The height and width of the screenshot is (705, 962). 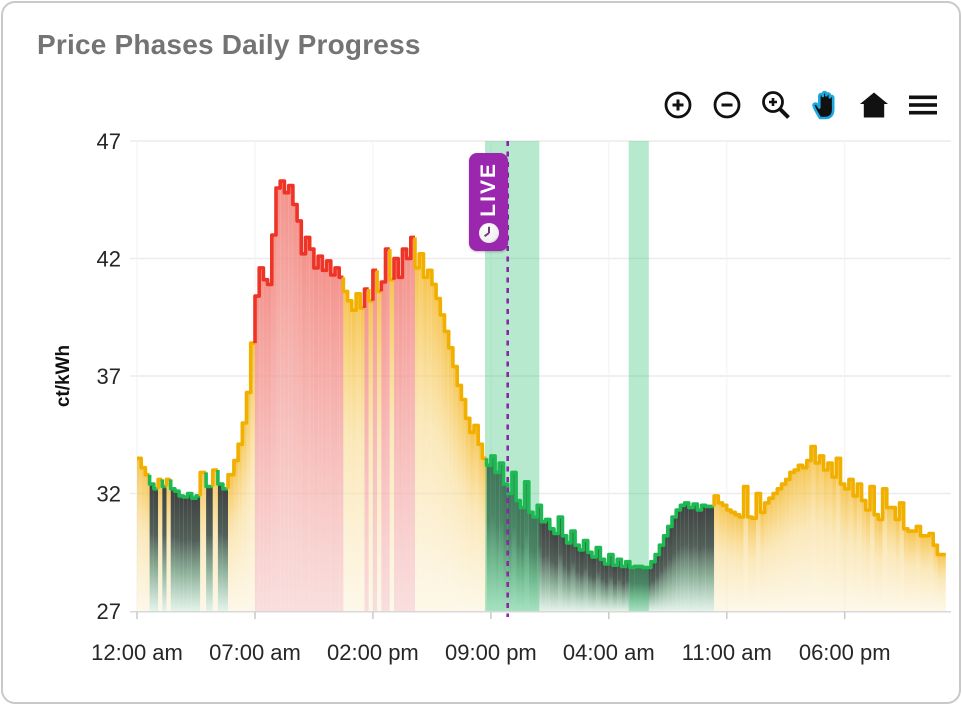 I want to click on svg-text: 12:00 am, so click(x=137, y=652).